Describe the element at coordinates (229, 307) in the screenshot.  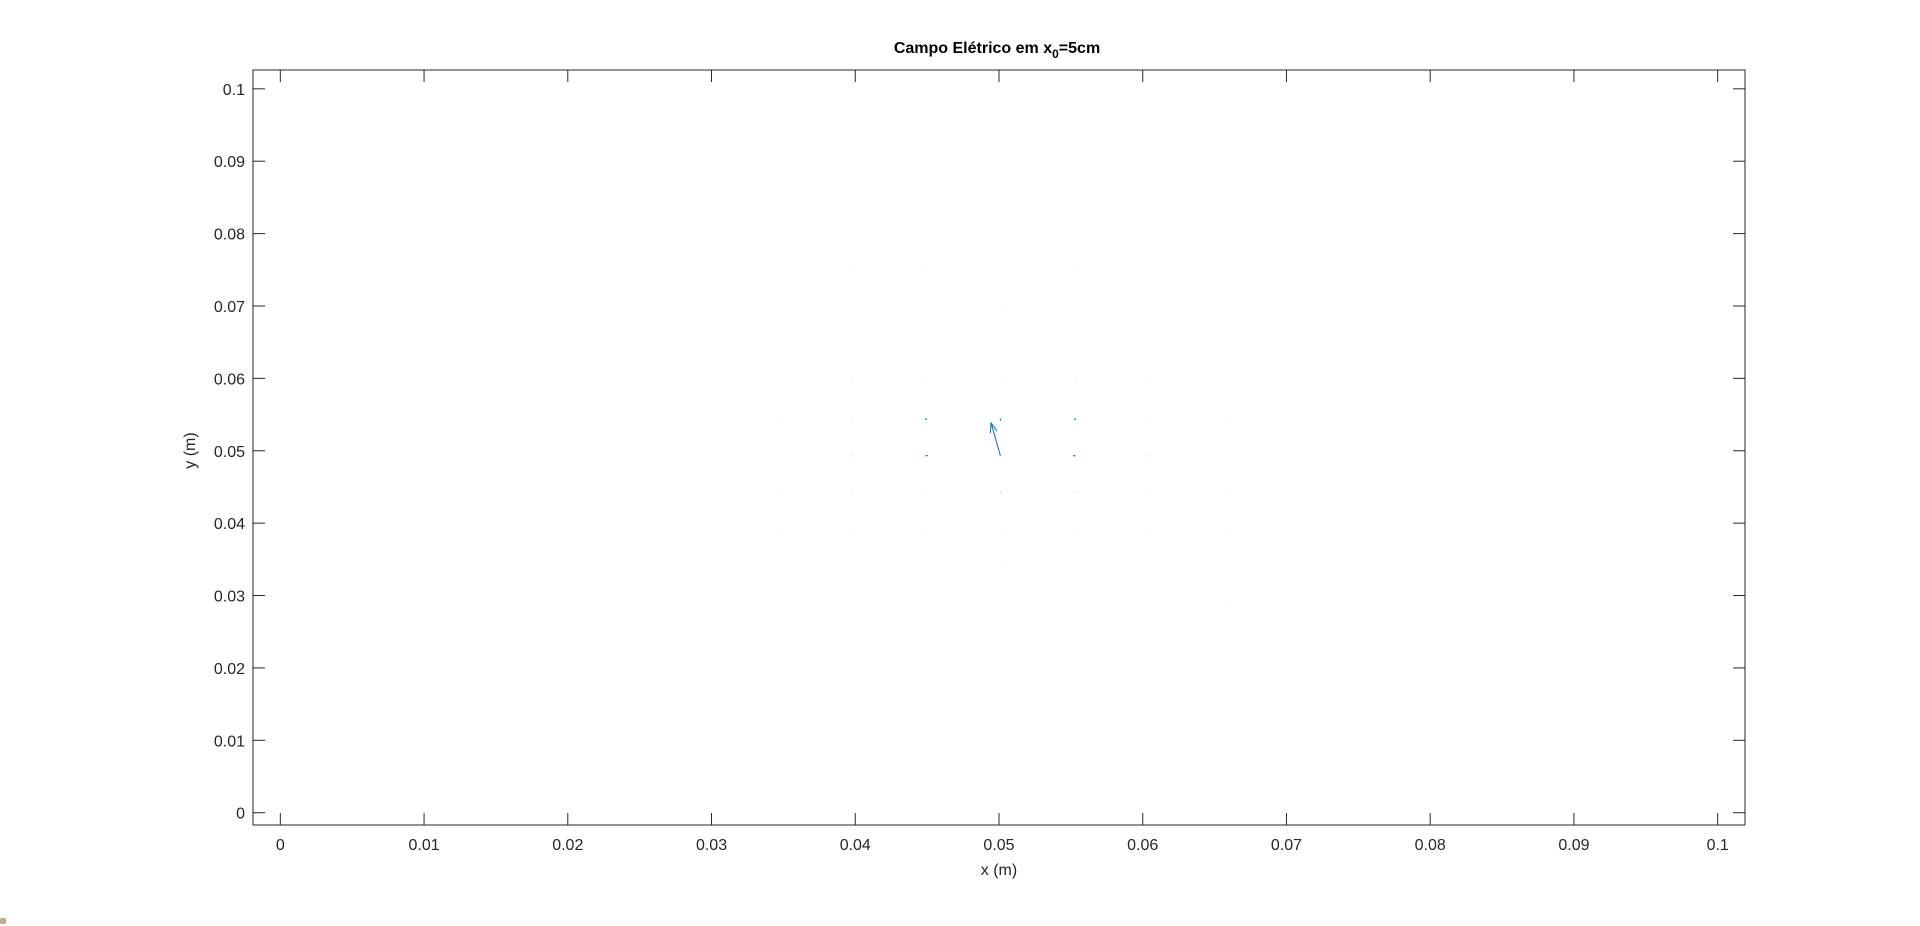
I see `y-tick-label: 0.07` at that location.